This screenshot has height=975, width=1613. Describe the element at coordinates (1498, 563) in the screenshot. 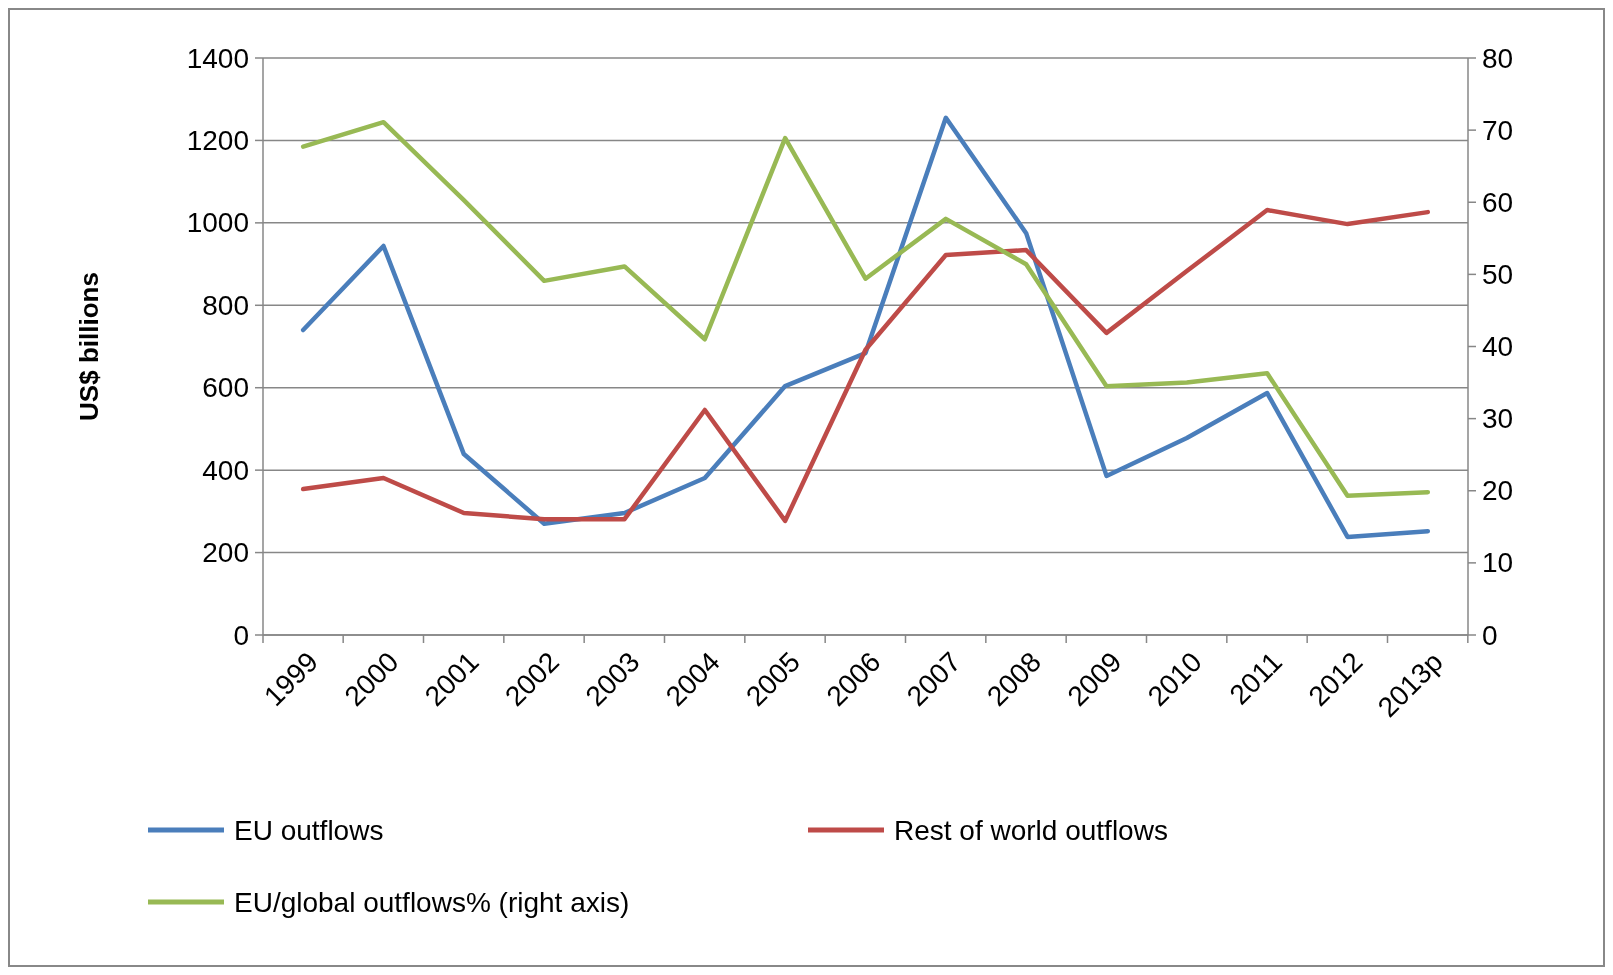

I see `y2-tick-label: 10` at that location.